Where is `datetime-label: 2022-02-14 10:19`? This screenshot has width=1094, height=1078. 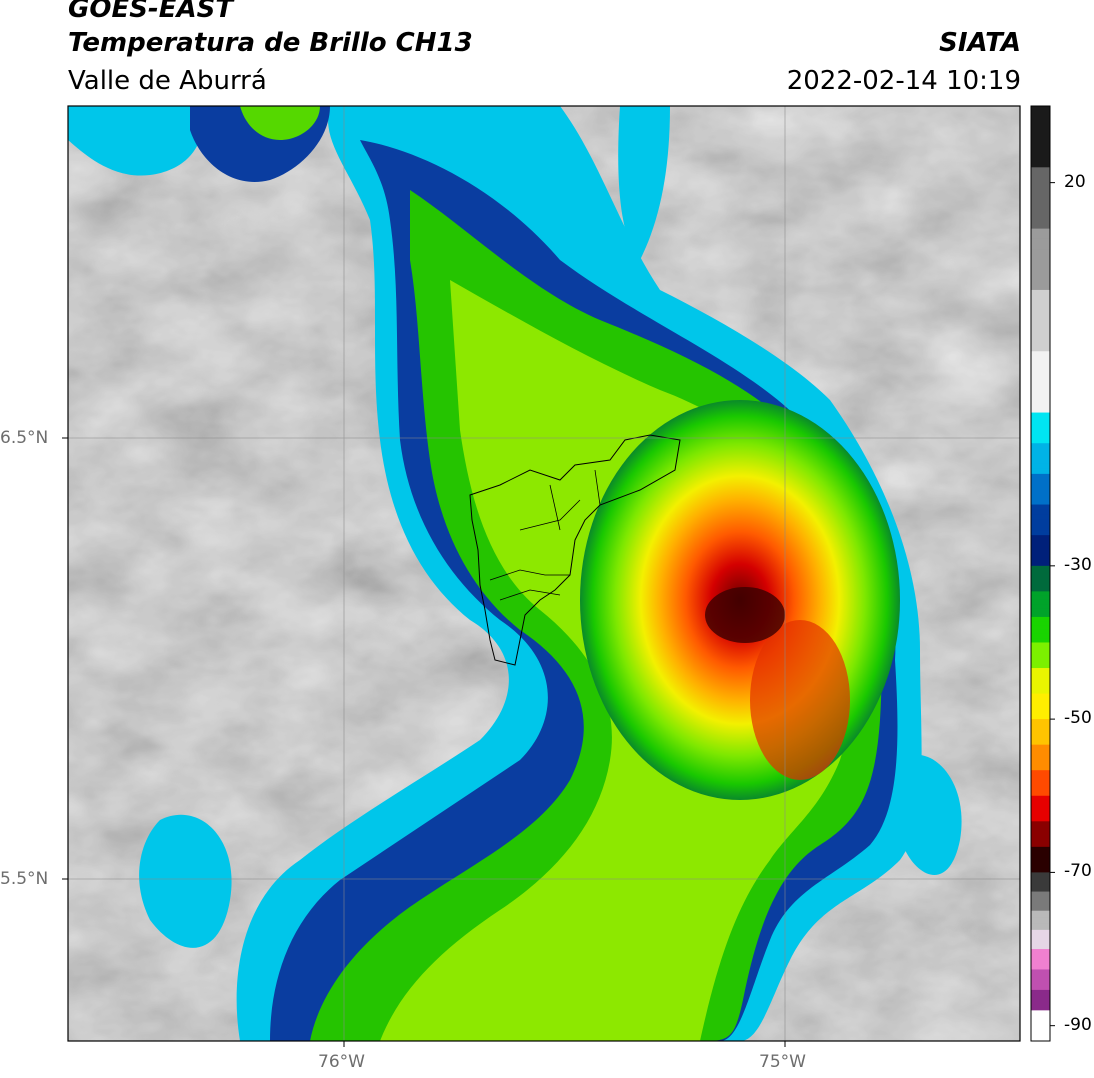 datetime-label: 2022-02-14 10:19 is located at coordinates (903, 81).